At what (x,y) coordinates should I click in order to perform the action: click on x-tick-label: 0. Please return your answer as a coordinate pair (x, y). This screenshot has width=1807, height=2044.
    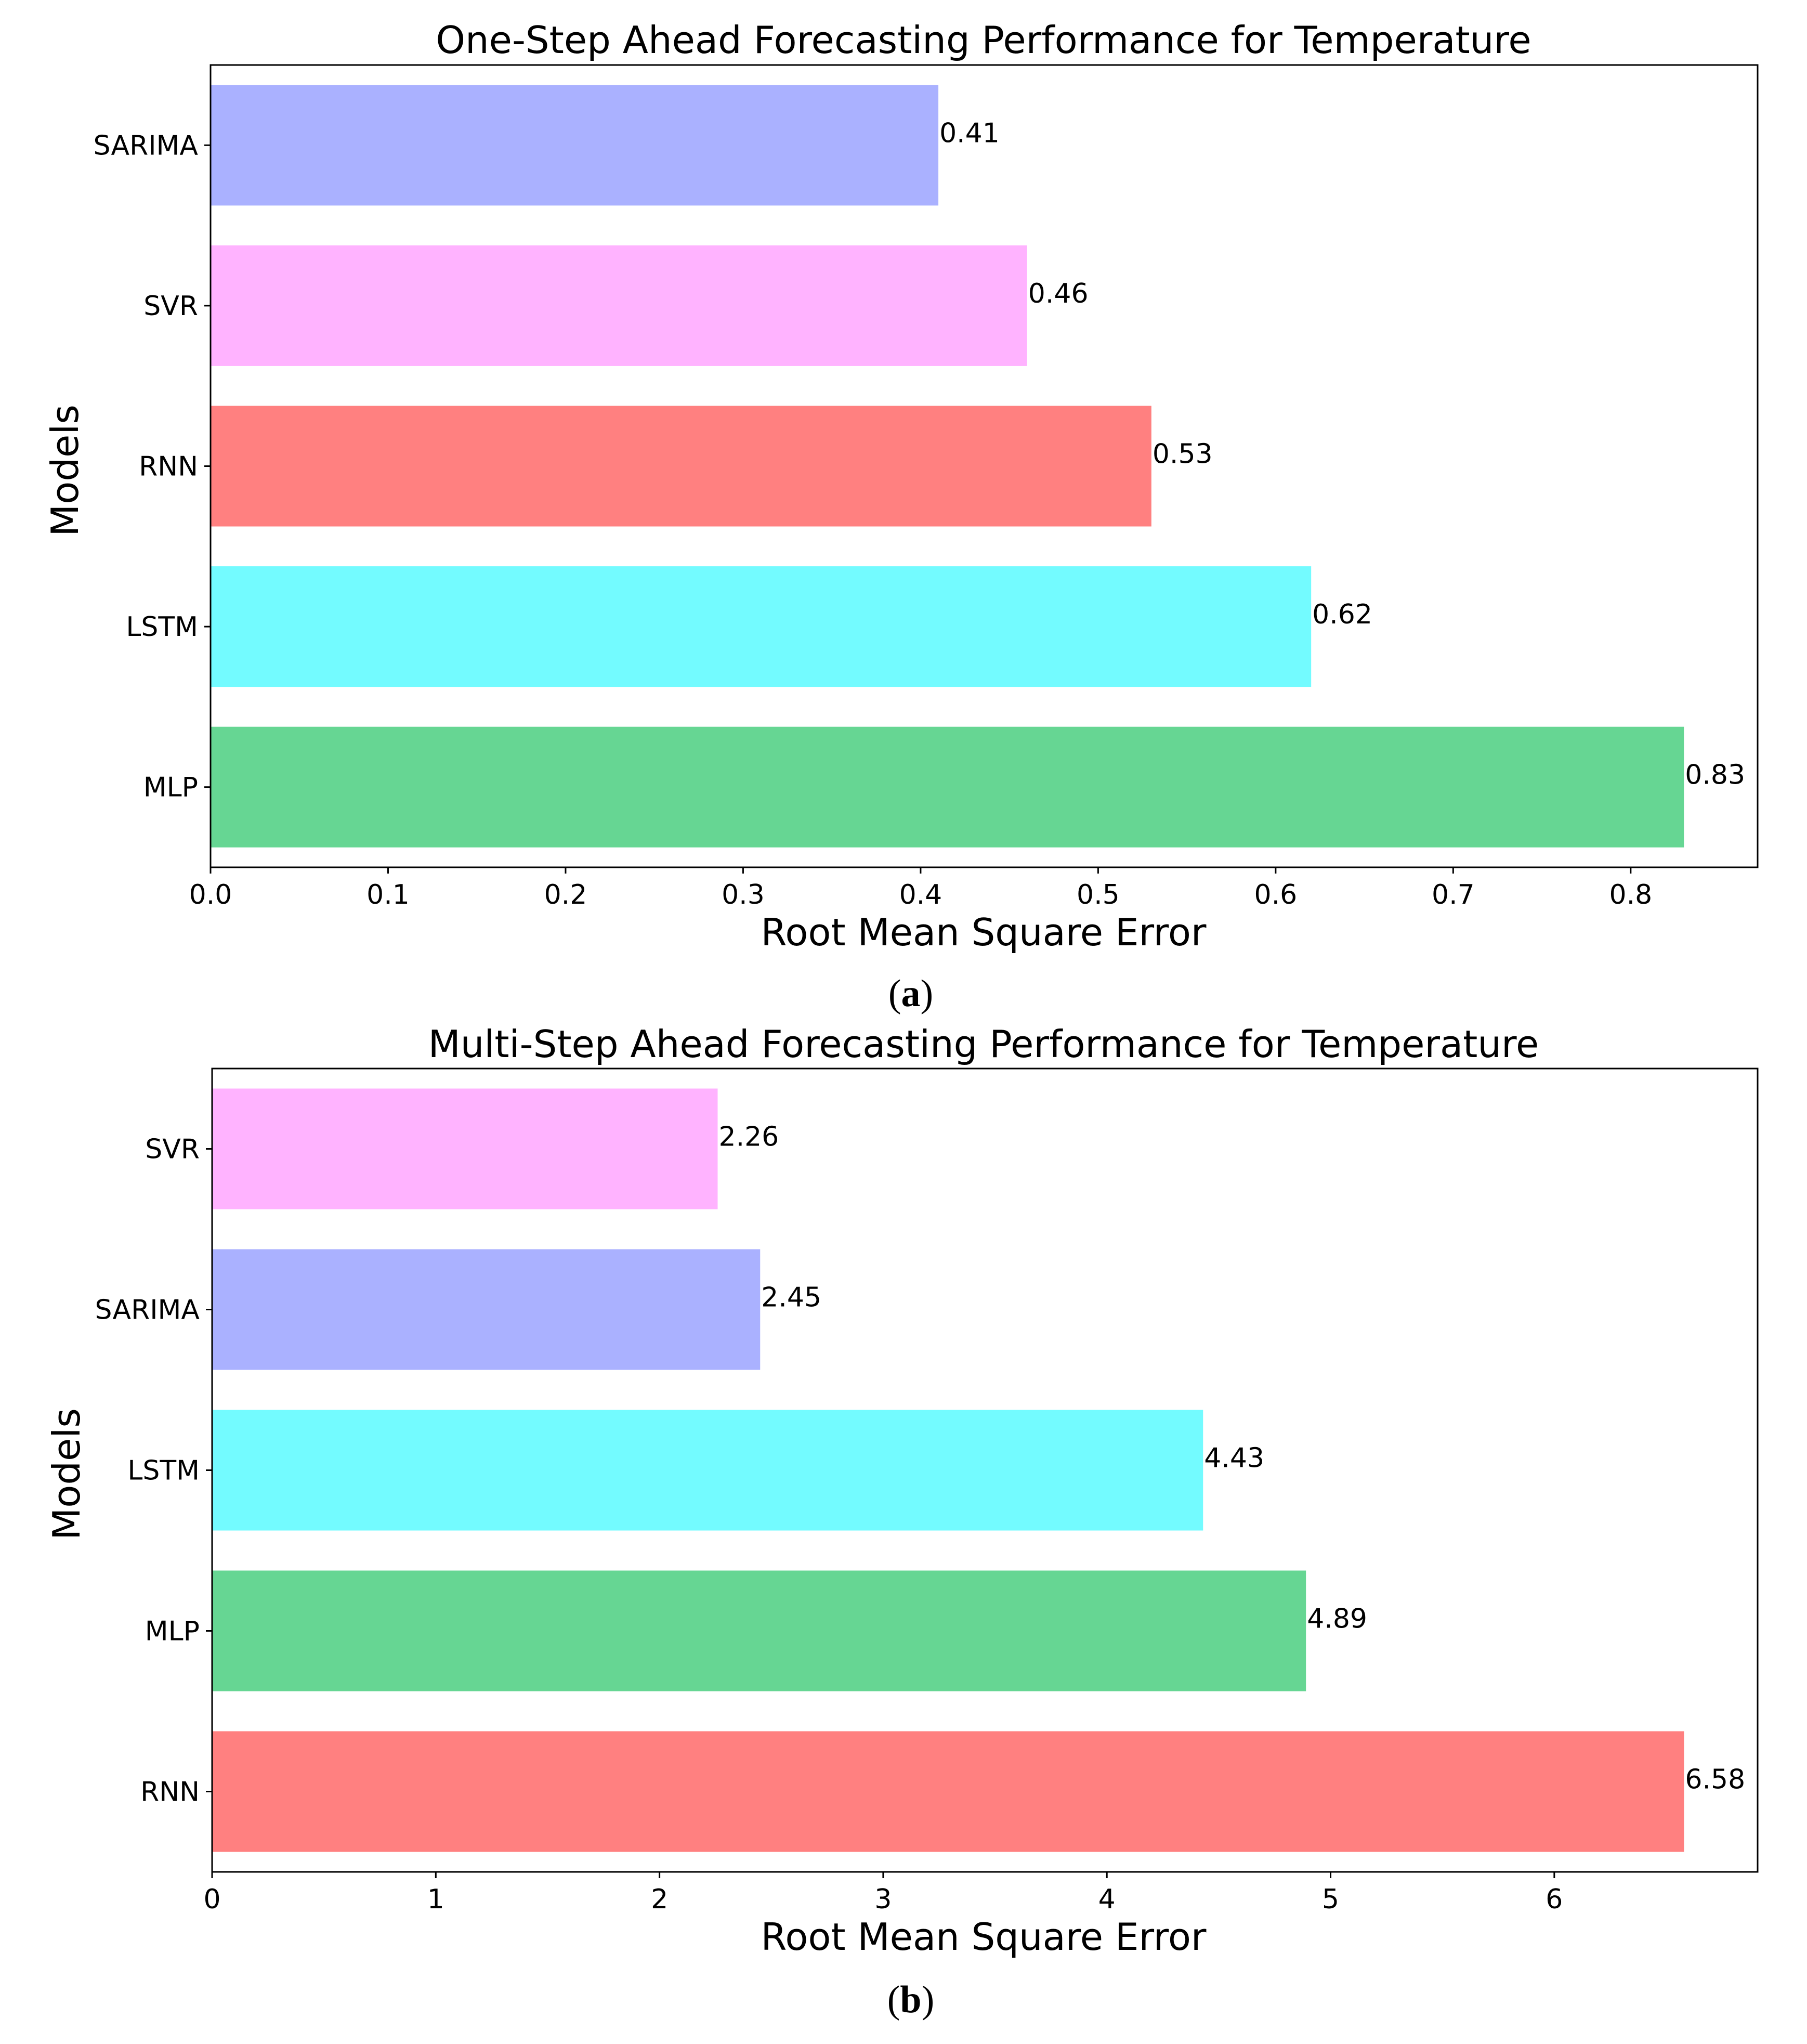
    Looking at the image, I should click on (211, 1899).